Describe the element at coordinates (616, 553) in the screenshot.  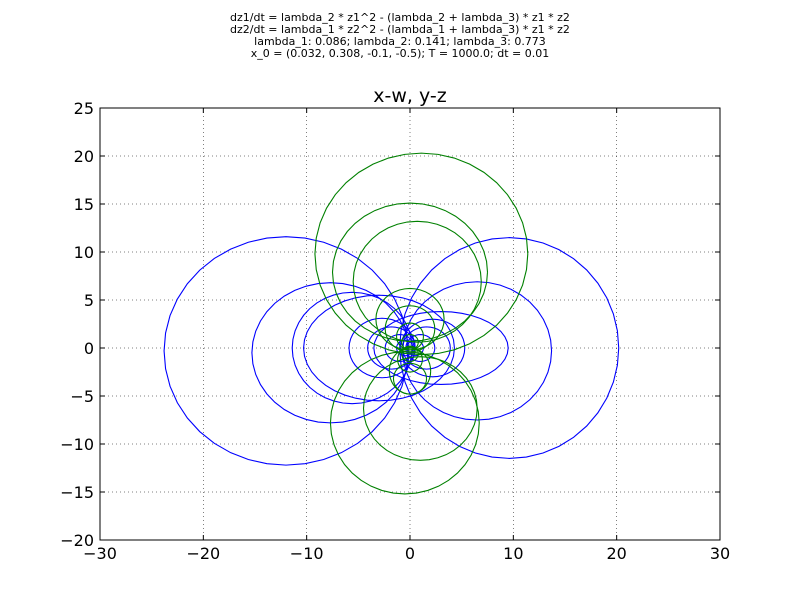
I see `x-tick-label: 20` at that location.